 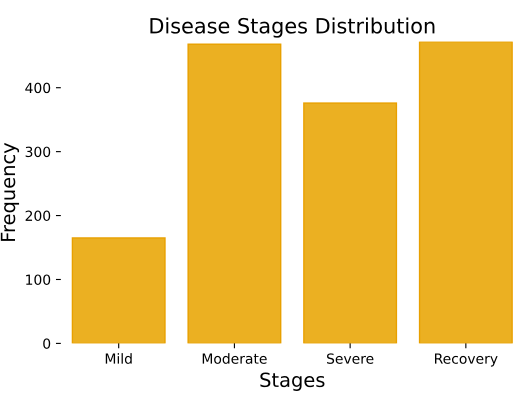 What do you see at coordinates (10, 191) in the screenshot?
I see `y-axis-title: Frequency` at bounding box center [10, 191].